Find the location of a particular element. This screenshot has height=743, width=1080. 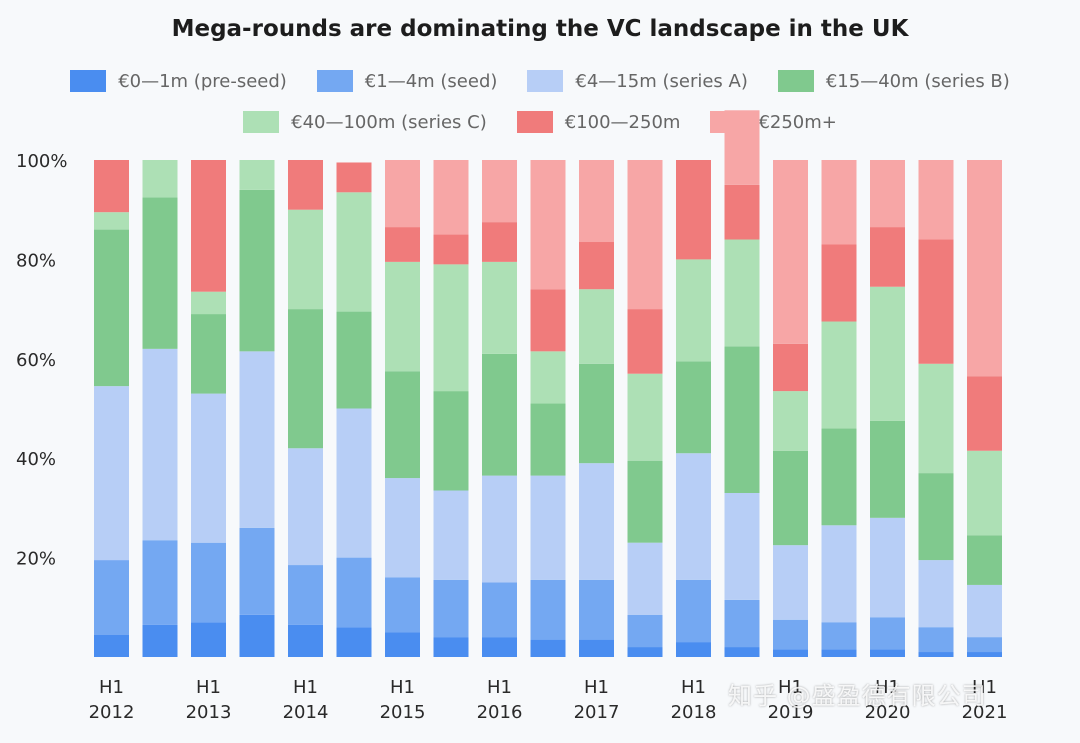

y-tick-label: 20% is located at coordinates (36, 559).